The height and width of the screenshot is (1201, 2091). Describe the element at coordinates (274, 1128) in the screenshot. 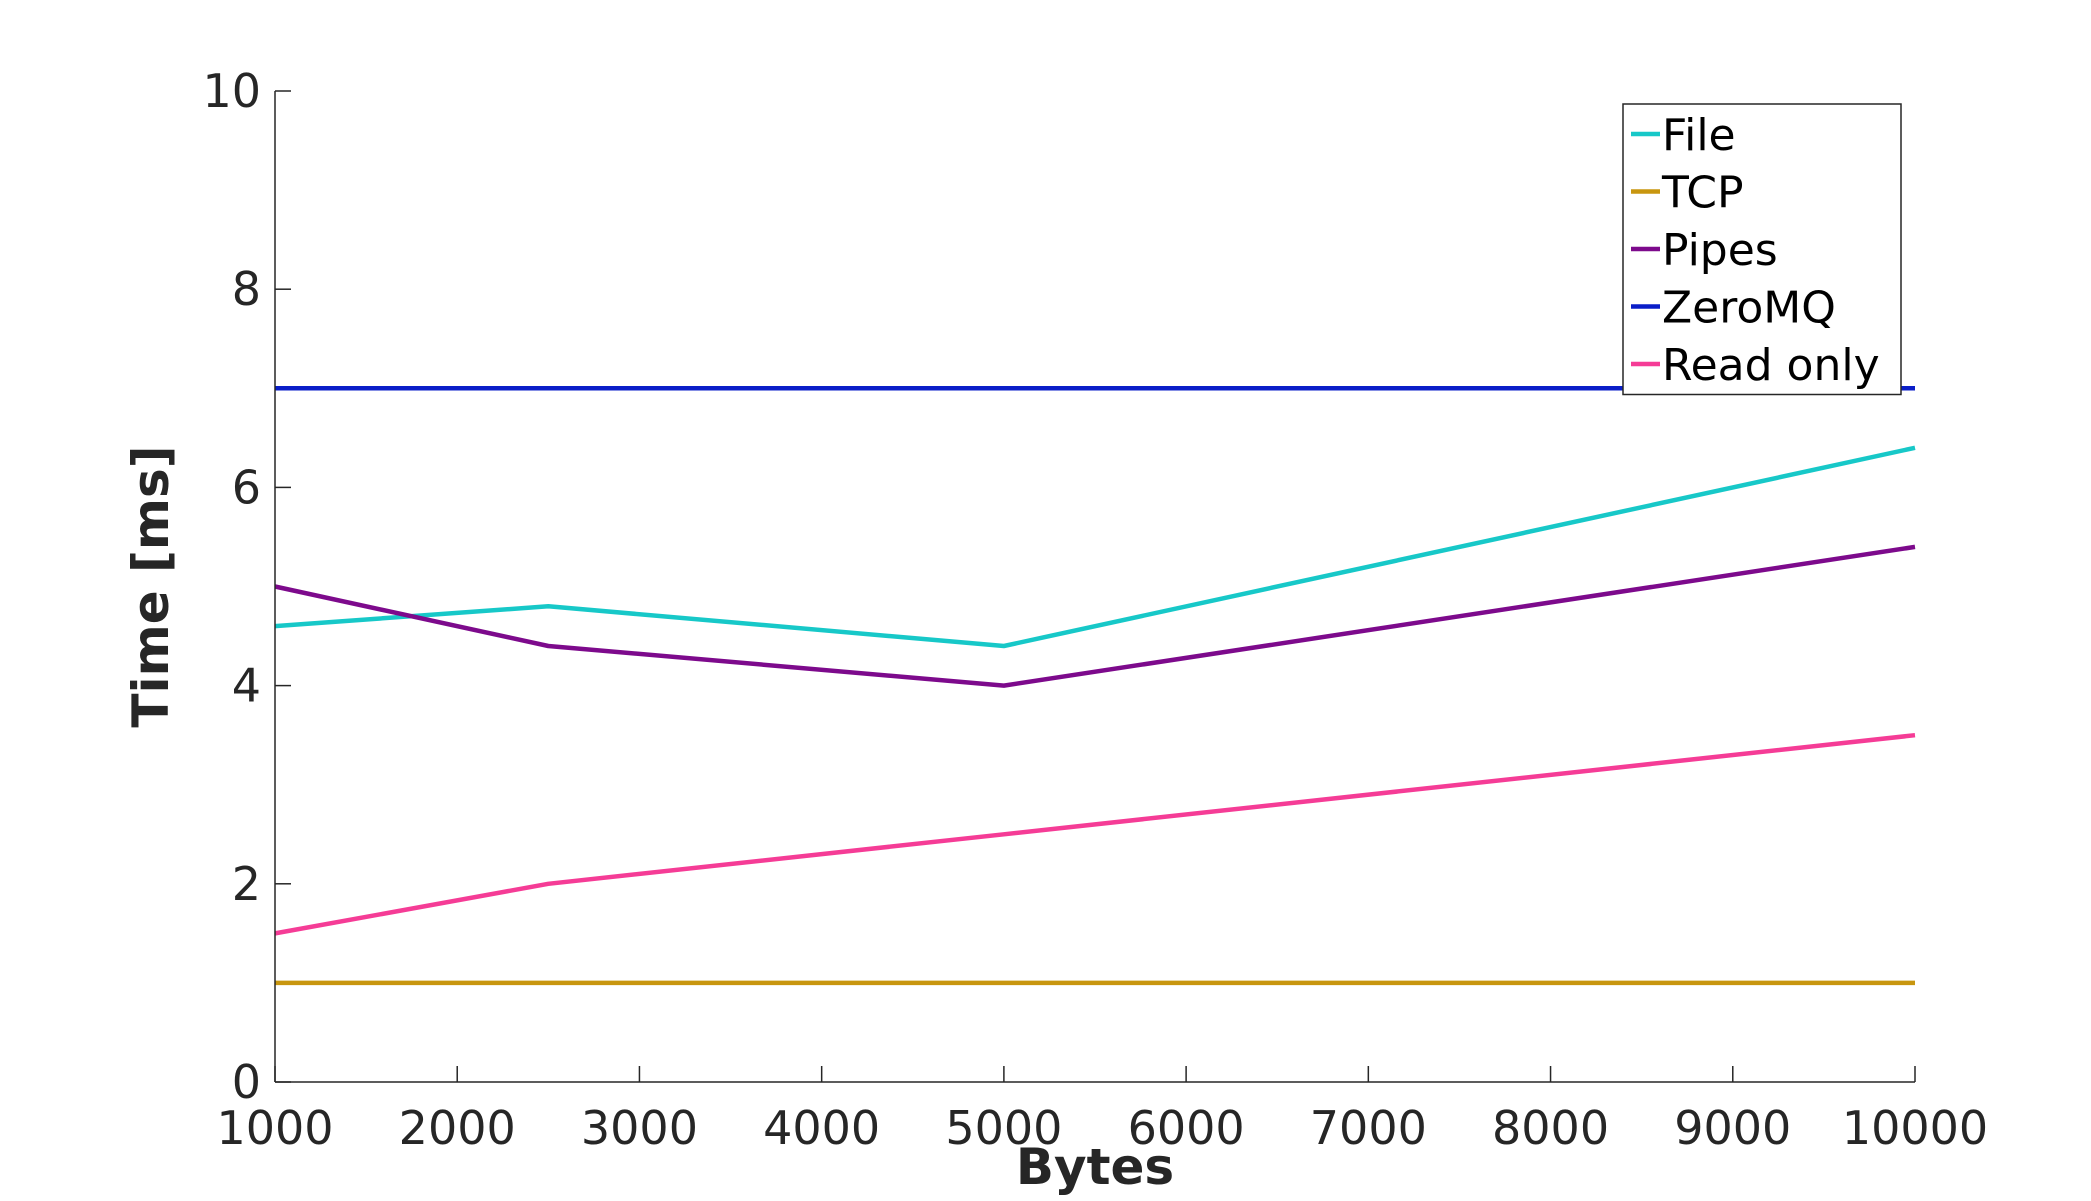

I see `x-tick-label: 1000` at that location.